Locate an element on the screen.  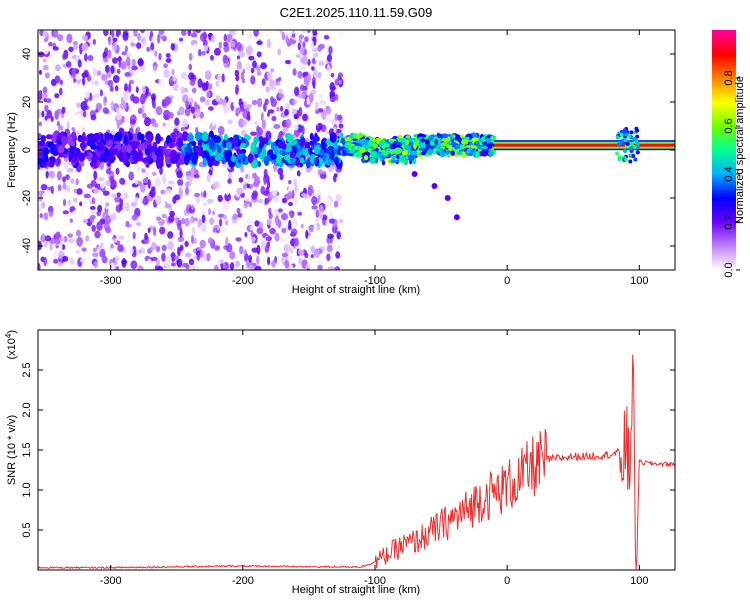
spectrogram-y-label: Frequency (Hz) is located at coordinates (12, 150).